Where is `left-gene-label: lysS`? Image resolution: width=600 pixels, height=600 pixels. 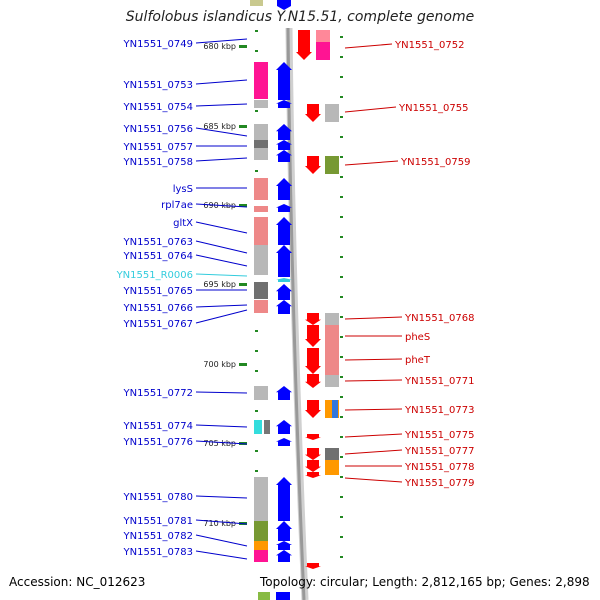 left-gene-label: lysS is located at coordinates (183, 189).